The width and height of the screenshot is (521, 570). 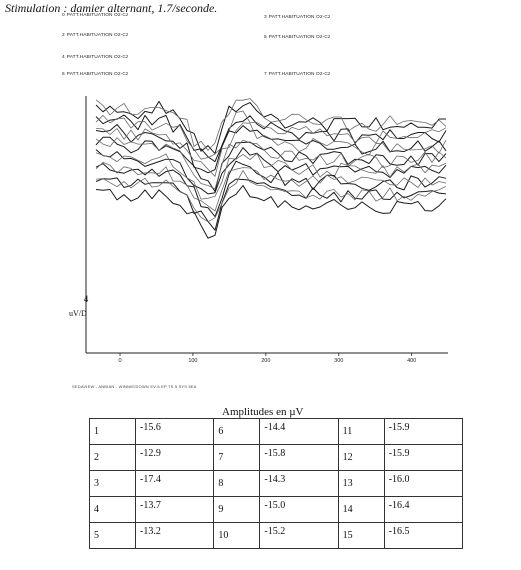 I want to click on y-axis-unit-label: uV/D, so click(x=78, y=313).